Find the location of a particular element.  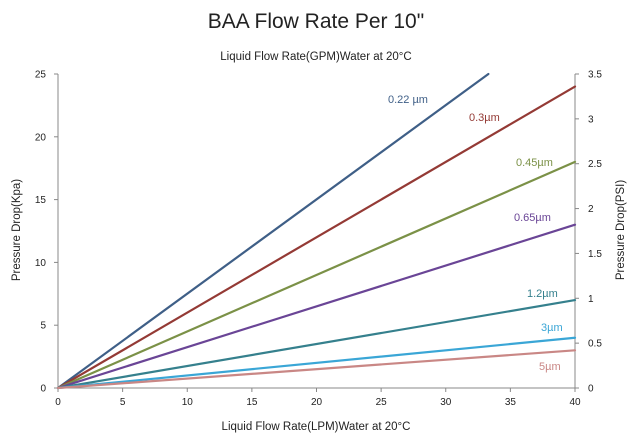

y-tick-label: 15 is located at coordinates (41, 200).